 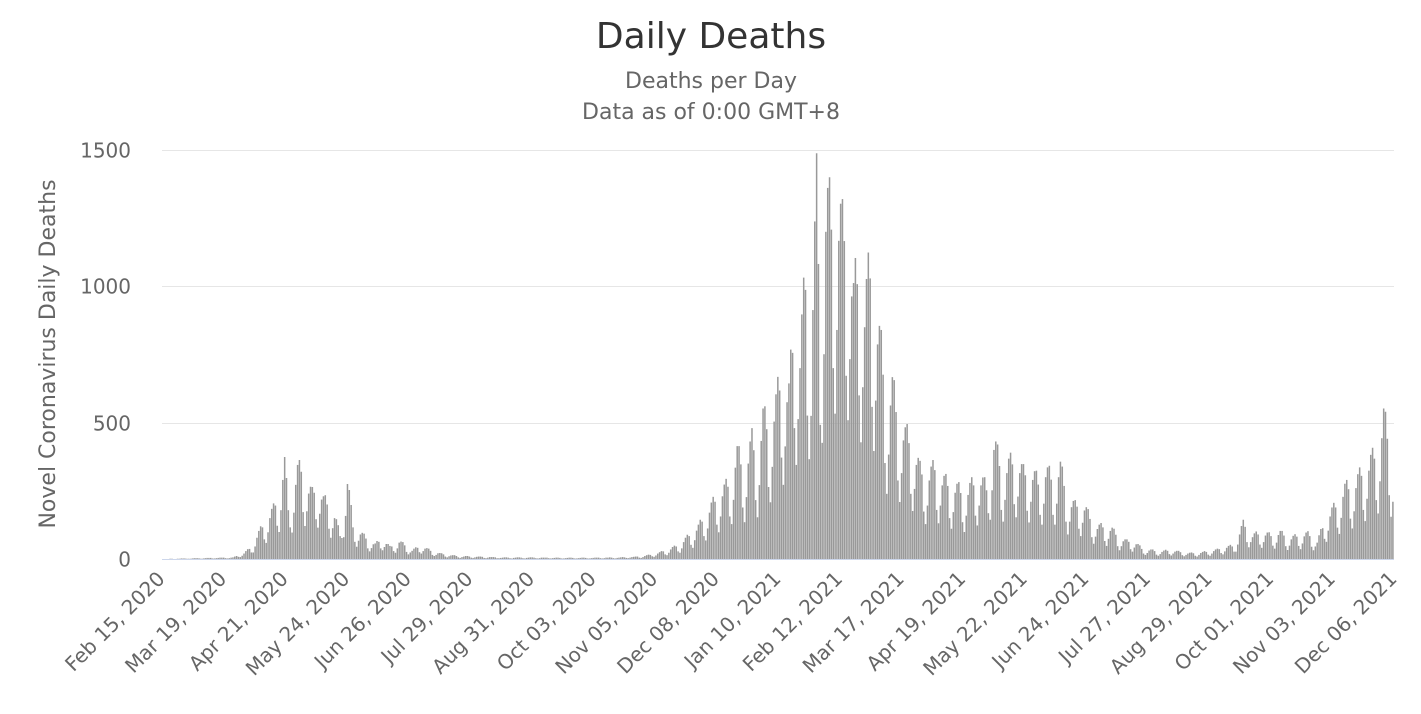 What do you see at coordinates (105, 151) in the screenshot?
I see `y-tick-label: 1500` at bounding box center [105, 151].